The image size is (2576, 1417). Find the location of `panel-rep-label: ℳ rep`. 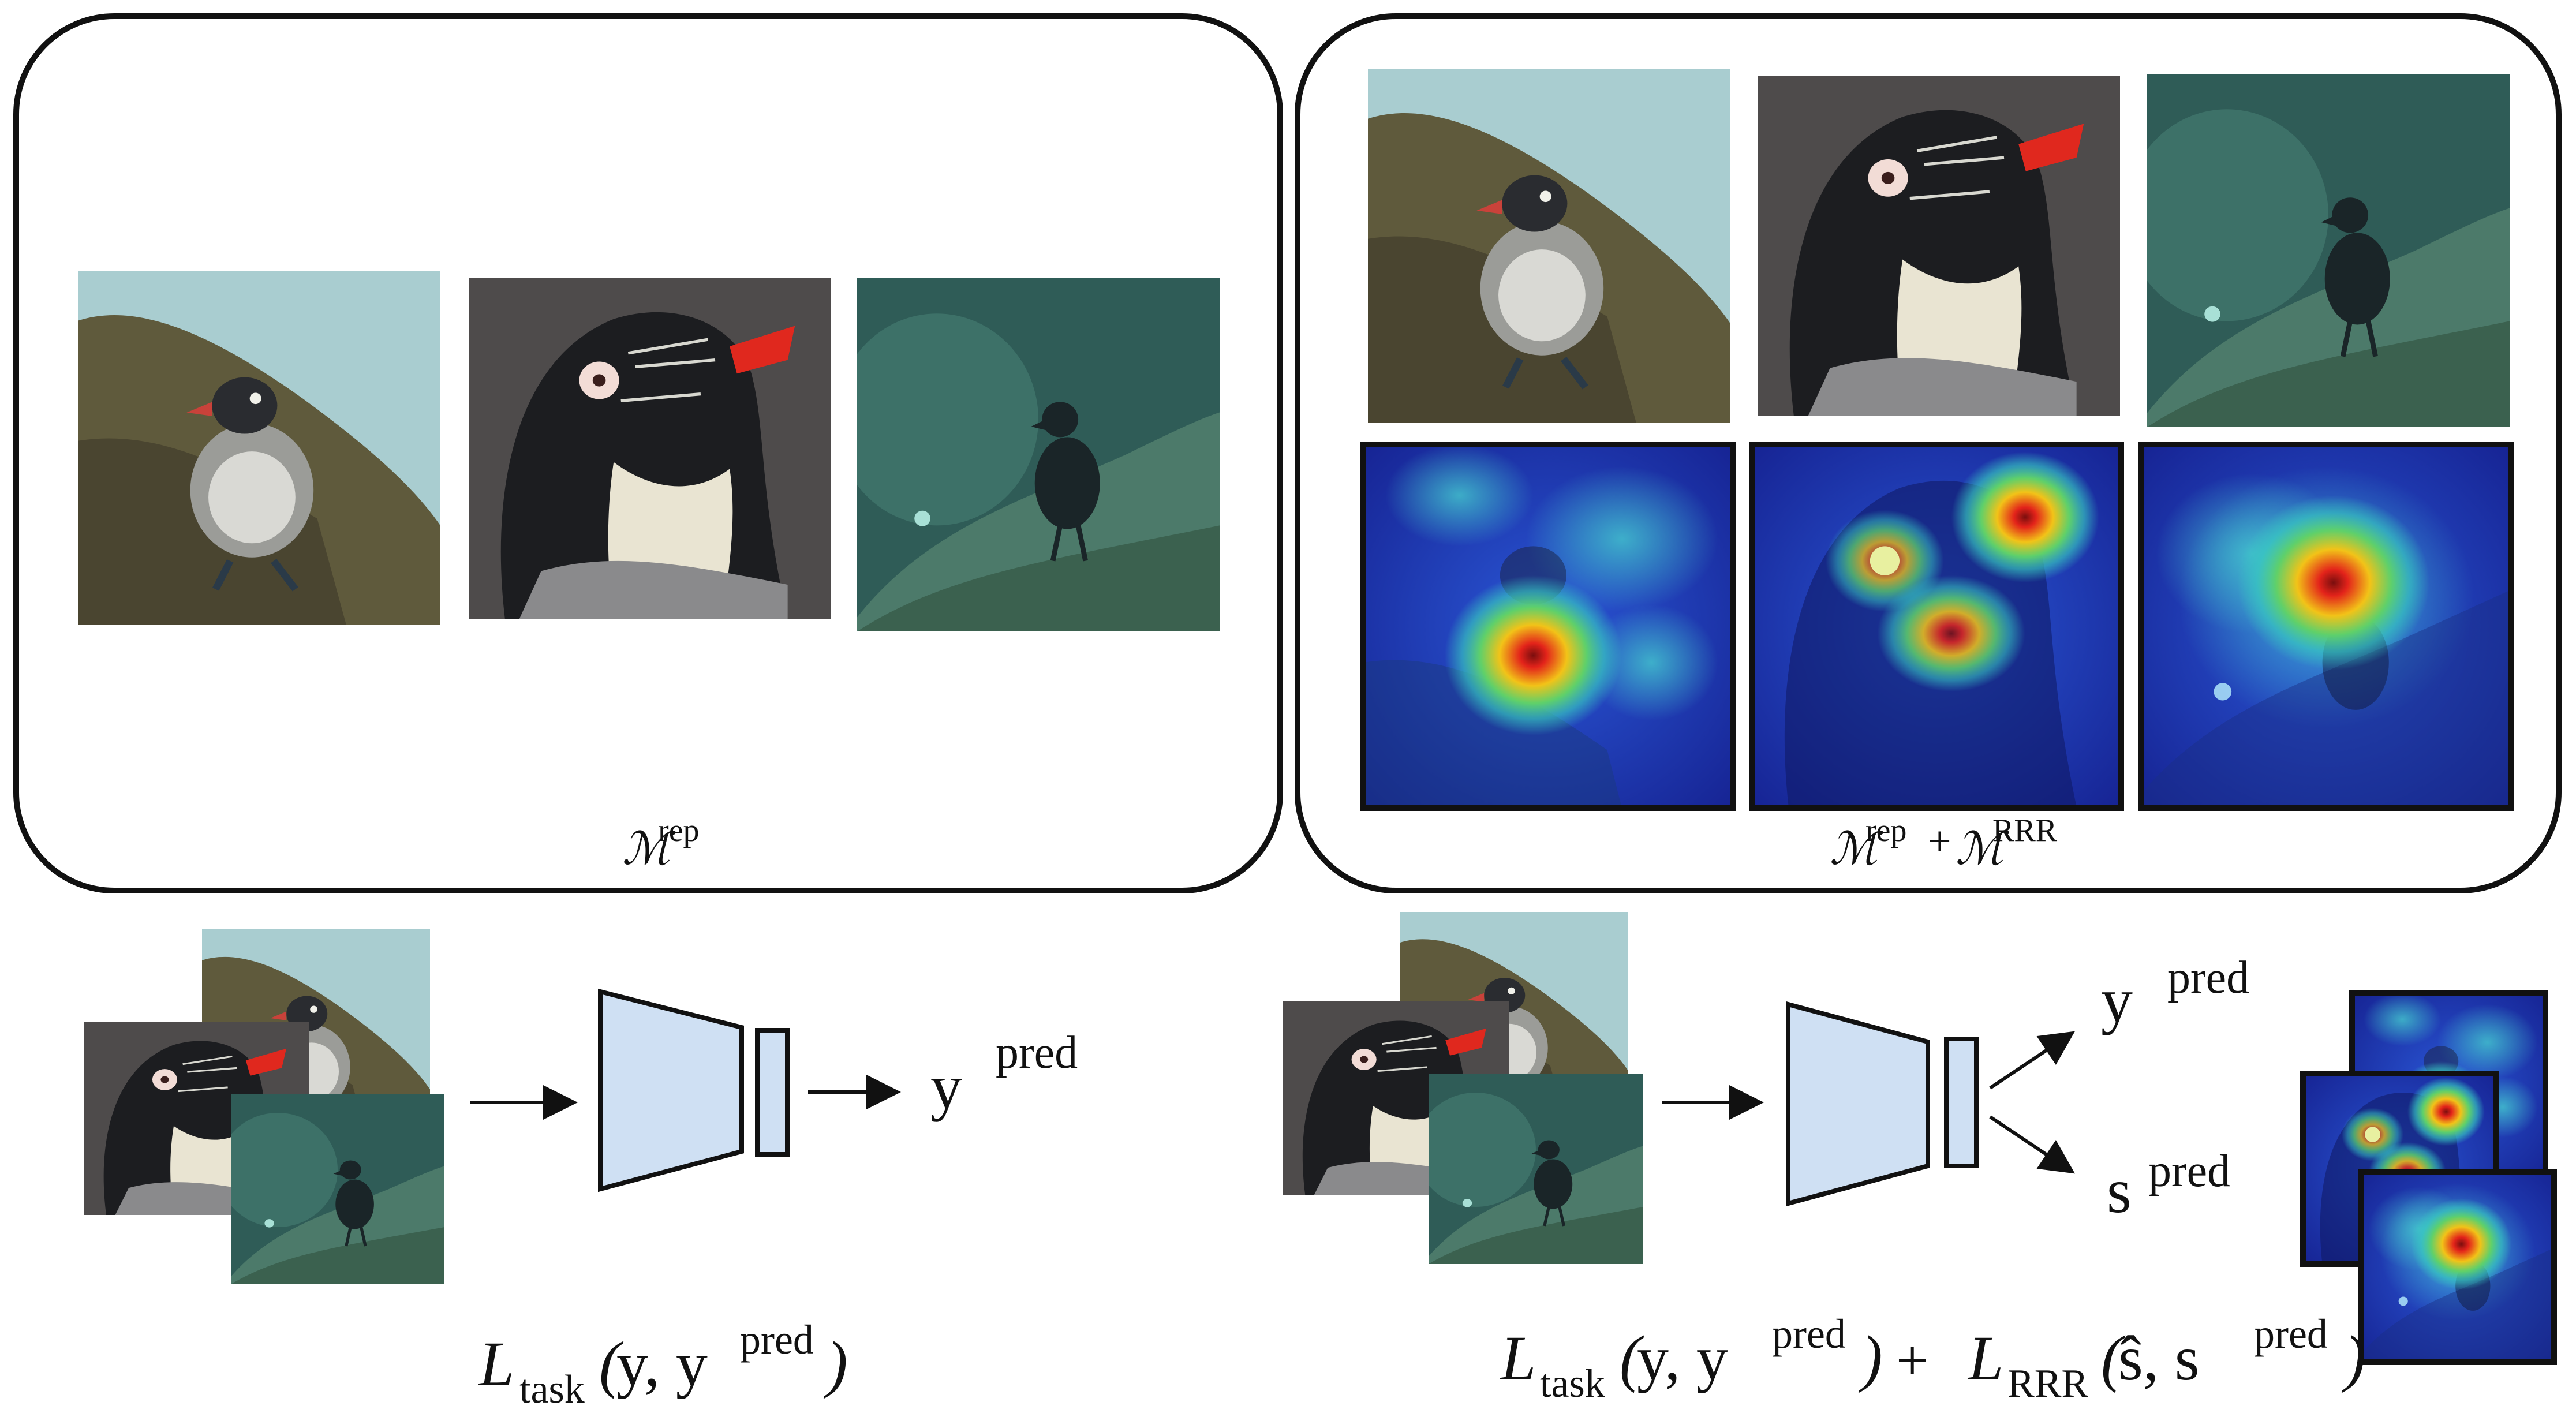

panel-rep-label: ℳ rep is located at coordinates (661, 844).